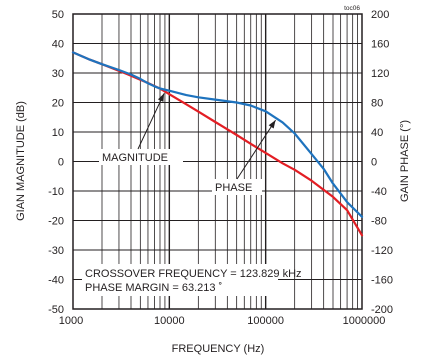 The width and height of the screenshot is (422, 362). Describe the element at coordinates (135, 158) in the screenshot. I see `magnitude-label: MAGNITUDE` at that location.